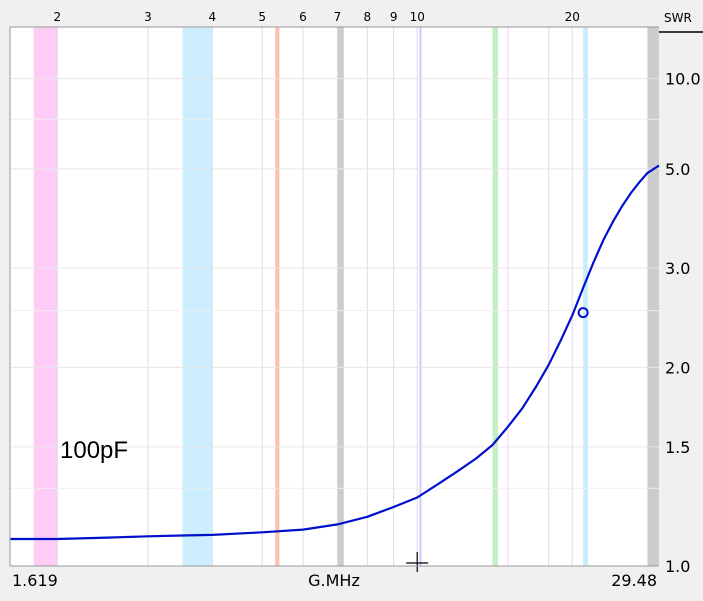 This screenshot has width=703, height=601. I want to click on x-axis-min-label: 1.619, so click(35, 580).